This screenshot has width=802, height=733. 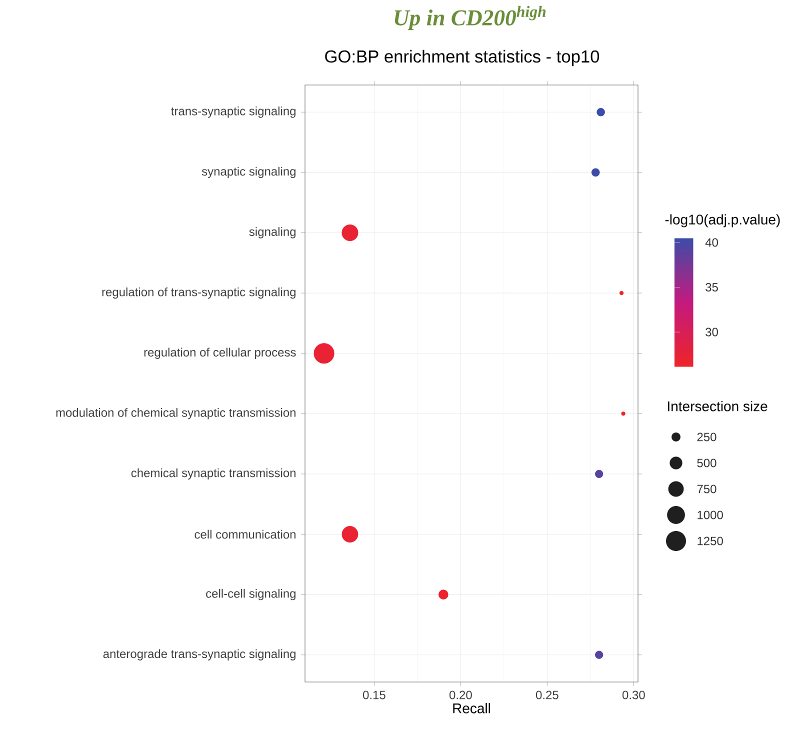 What do you see at coordinates (462, 58) in the screenshot?
I see `chart-subtitle: GO:BP enrichment statistics - top10` at bounding box center [462, 58].